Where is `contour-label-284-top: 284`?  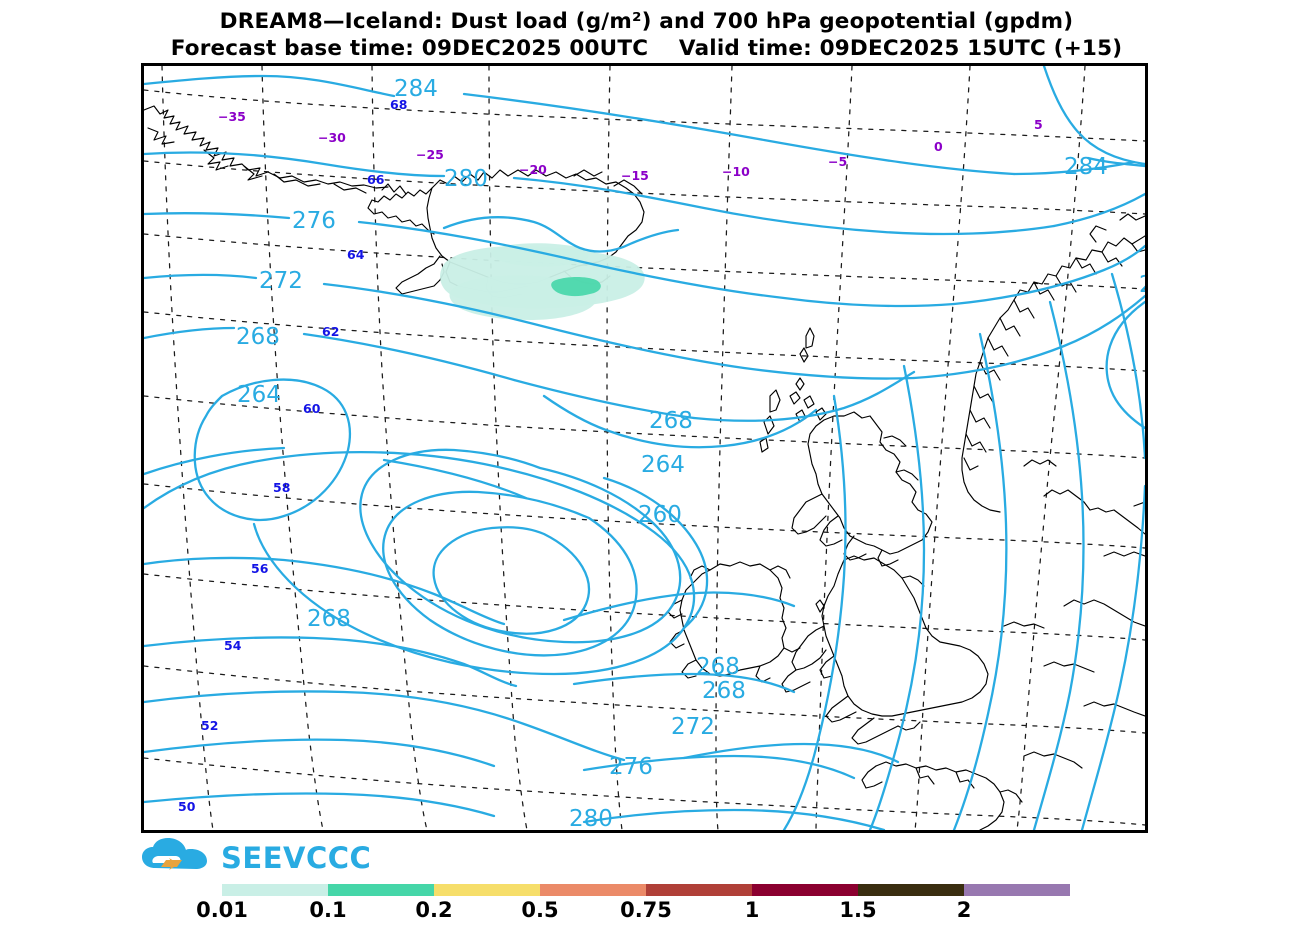 contour-label-284-top: 284 is located at coordinates (416, 89).